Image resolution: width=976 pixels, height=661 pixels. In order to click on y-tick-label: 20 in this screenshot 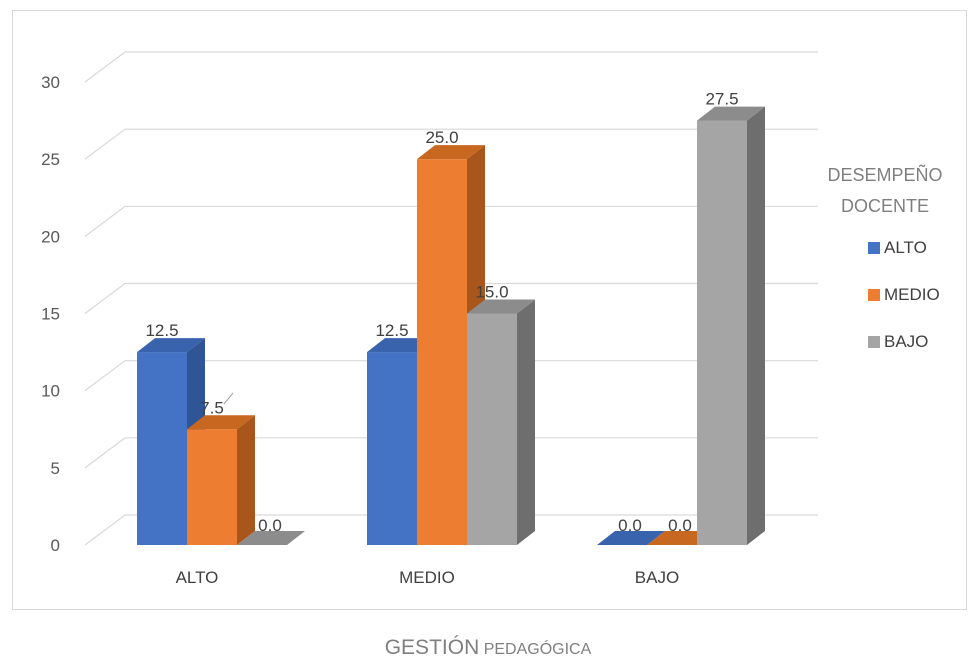, I will do `click(50, 236)`.